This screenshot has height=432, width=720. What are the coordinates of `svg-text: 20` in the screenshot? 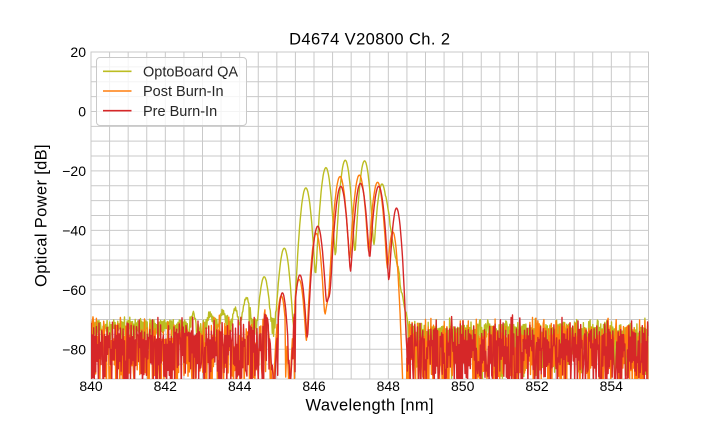 It's located at (78, 52).